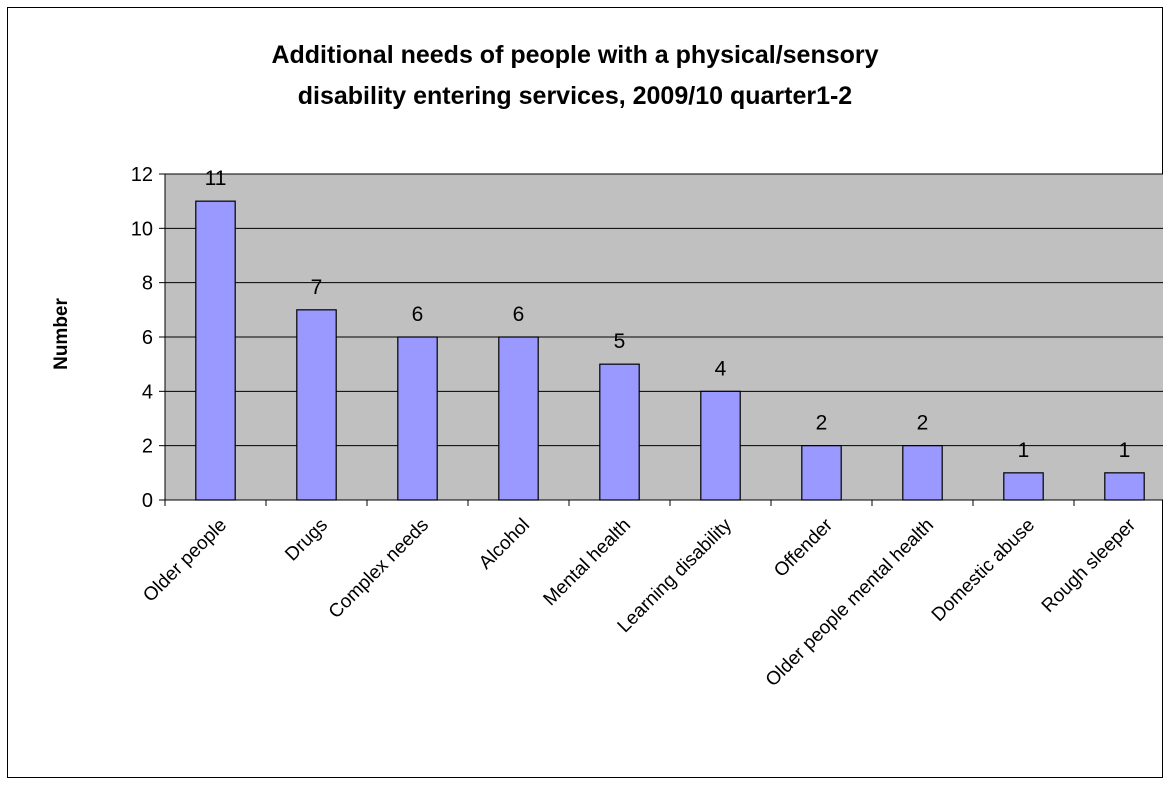  I want to click on y-tick-label-2: 2, so click(147, 447).